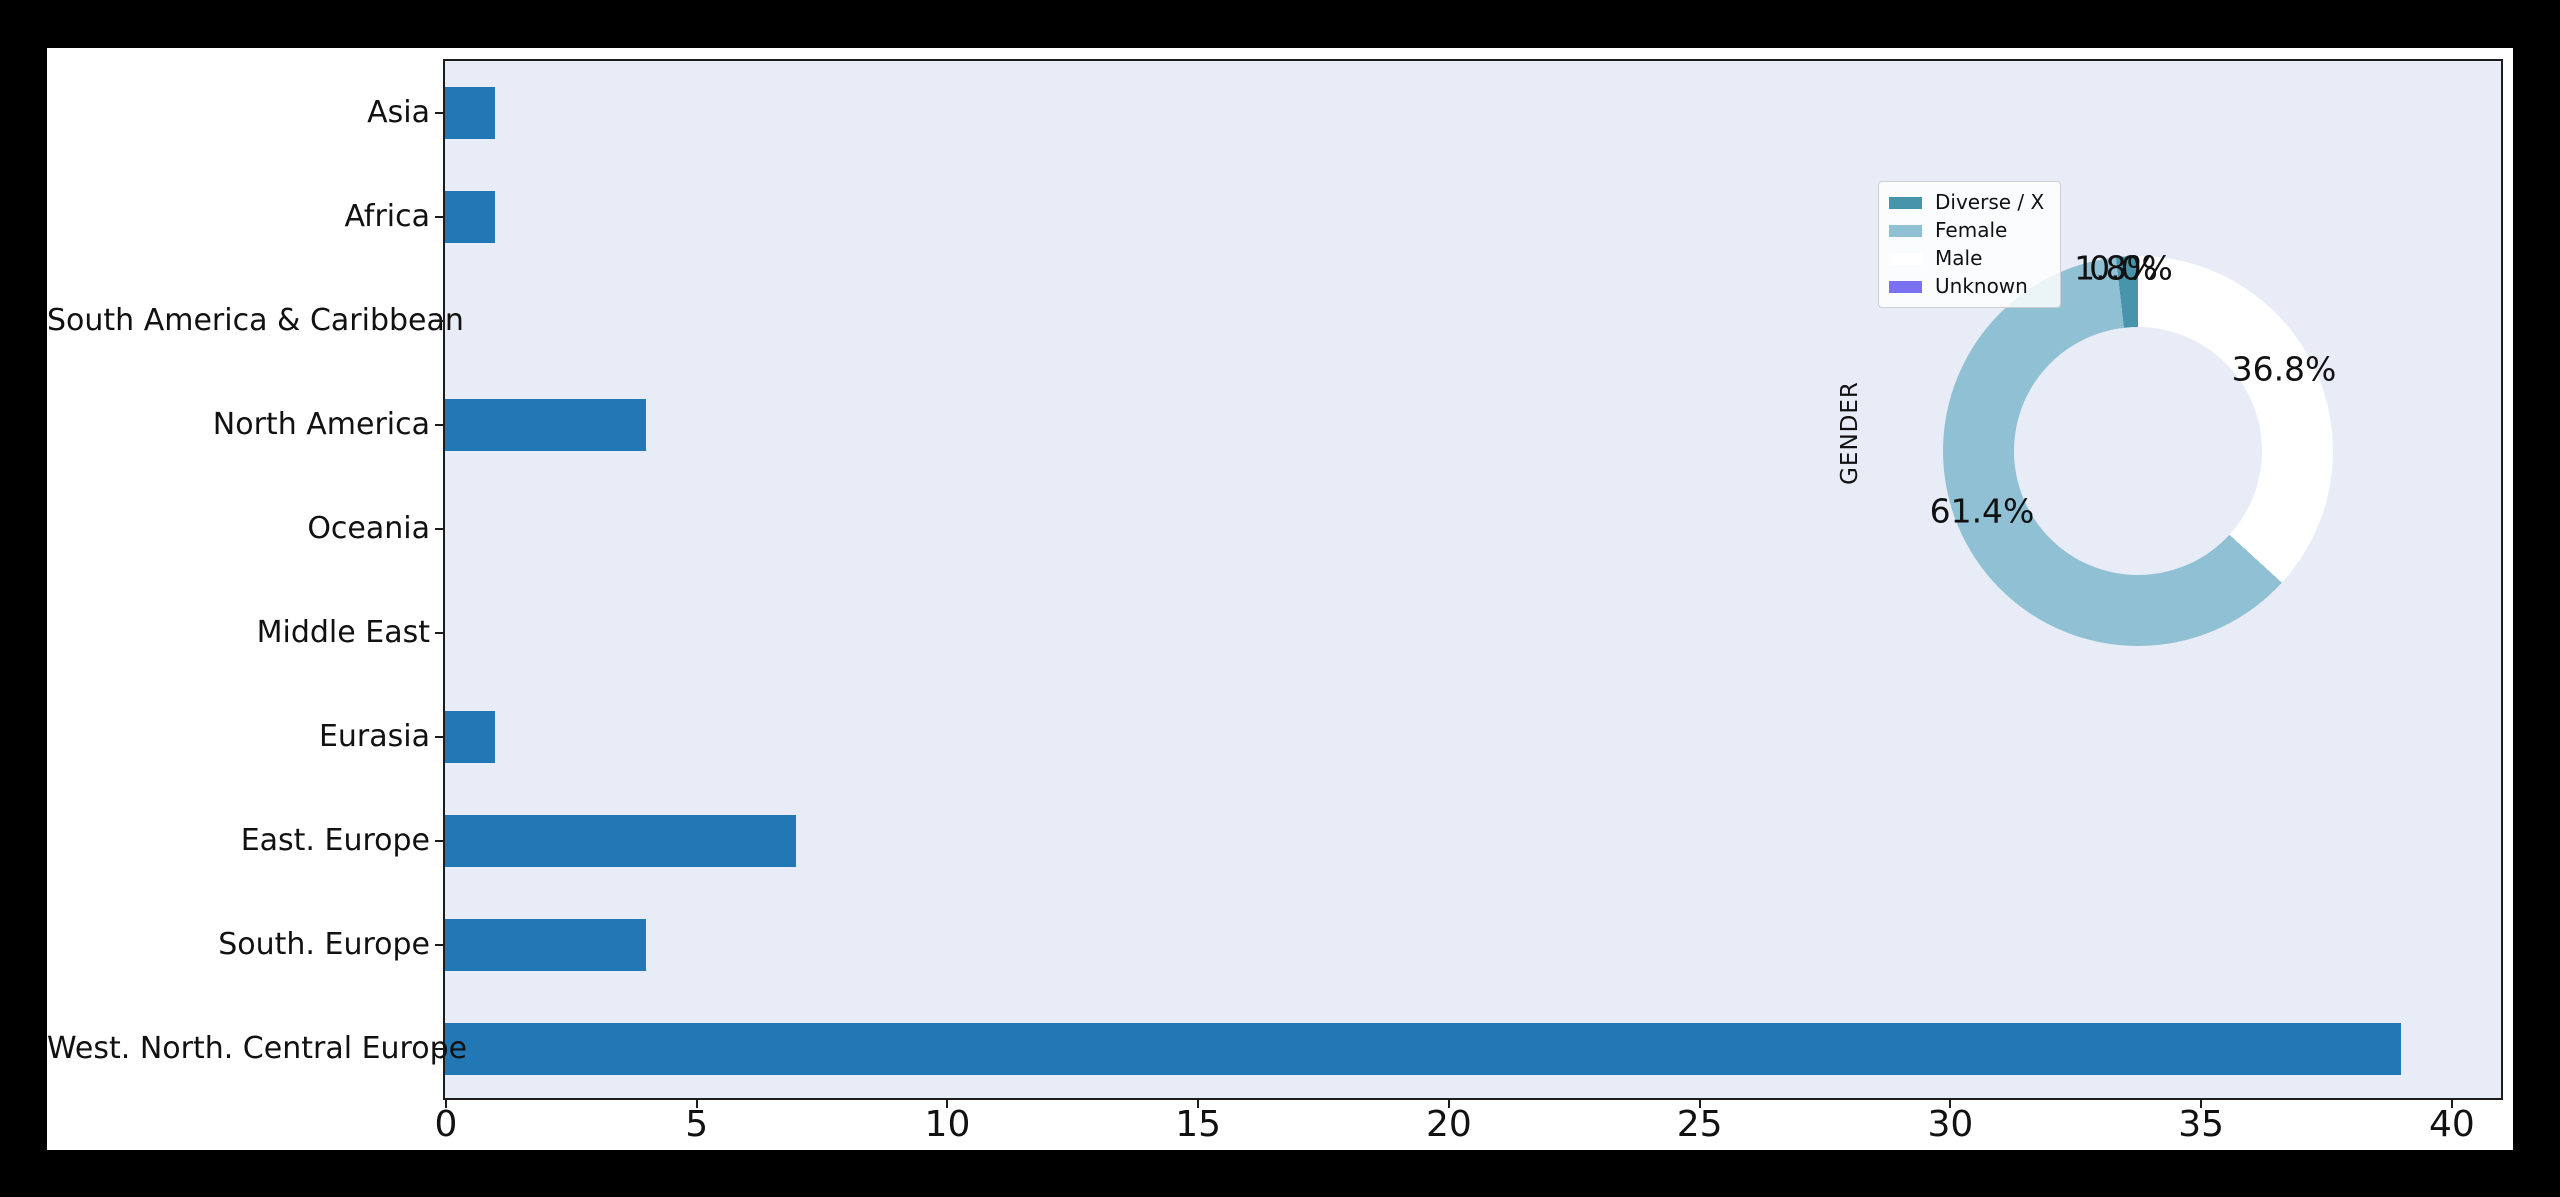 The width and height of the screenshot is (2560, 1197). Describe the element at coordinates (1198, 1124) in the screenshot. I see `x-tick-label-15: 15` at that location.